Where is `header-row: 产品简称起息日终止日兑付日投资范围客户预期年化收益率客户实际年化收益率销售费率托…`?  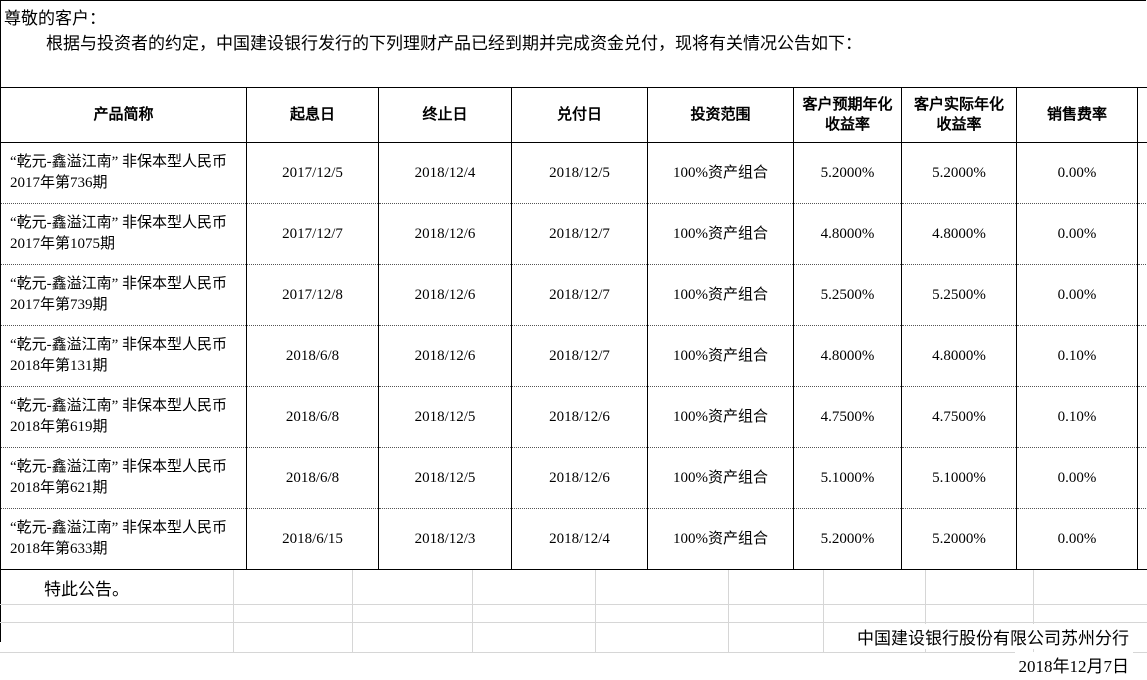
header-row: 产品简称起息日终止日兑付日投资范围客户预期年化收益率客户实际年化收益率销售费率托… is located at coordinates (574, 115).